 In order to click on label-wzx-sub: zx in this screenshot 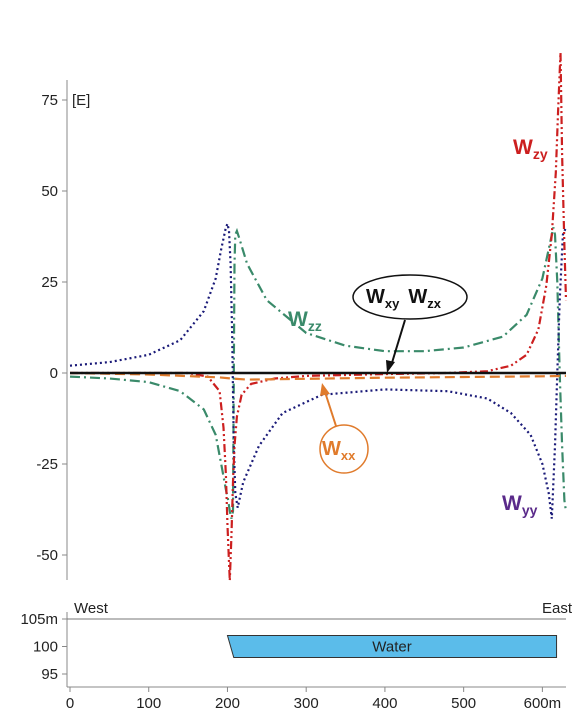, I will do `click(434, 303)`.